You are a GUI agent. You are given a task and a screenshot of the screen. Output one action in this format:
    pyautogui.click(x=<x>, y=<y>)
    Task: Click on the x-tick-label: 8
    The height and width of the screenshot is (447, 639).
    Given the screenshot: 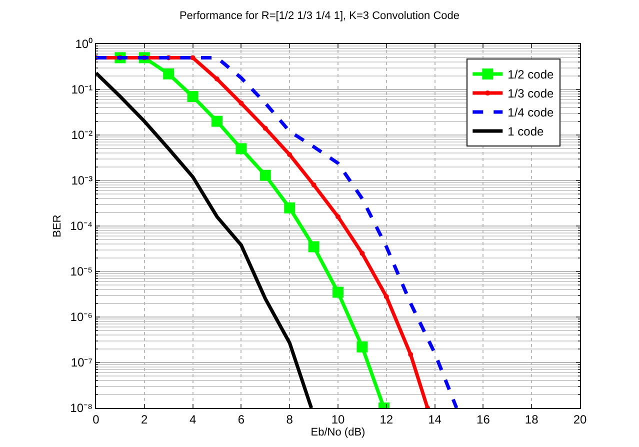 What is the action you would take?
    pyautogui.click(x=290, y=419)
    